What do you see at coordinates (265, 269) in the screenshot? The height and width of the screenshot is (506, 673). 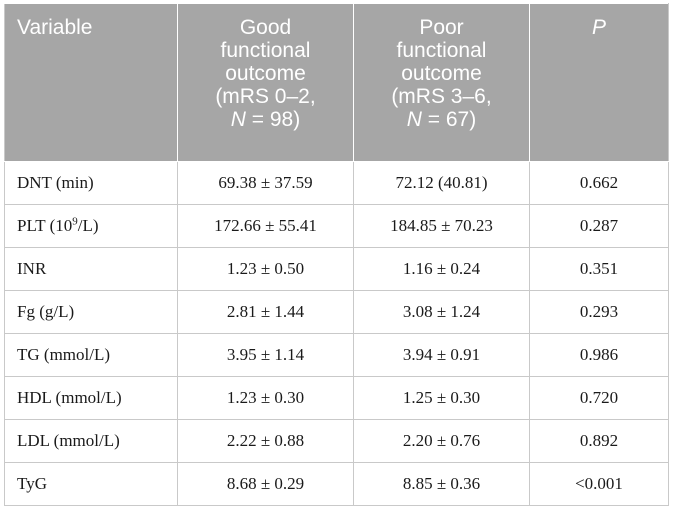 I see `cell-good: 1.23 ± 0.50` at bounding box center [265, 269].